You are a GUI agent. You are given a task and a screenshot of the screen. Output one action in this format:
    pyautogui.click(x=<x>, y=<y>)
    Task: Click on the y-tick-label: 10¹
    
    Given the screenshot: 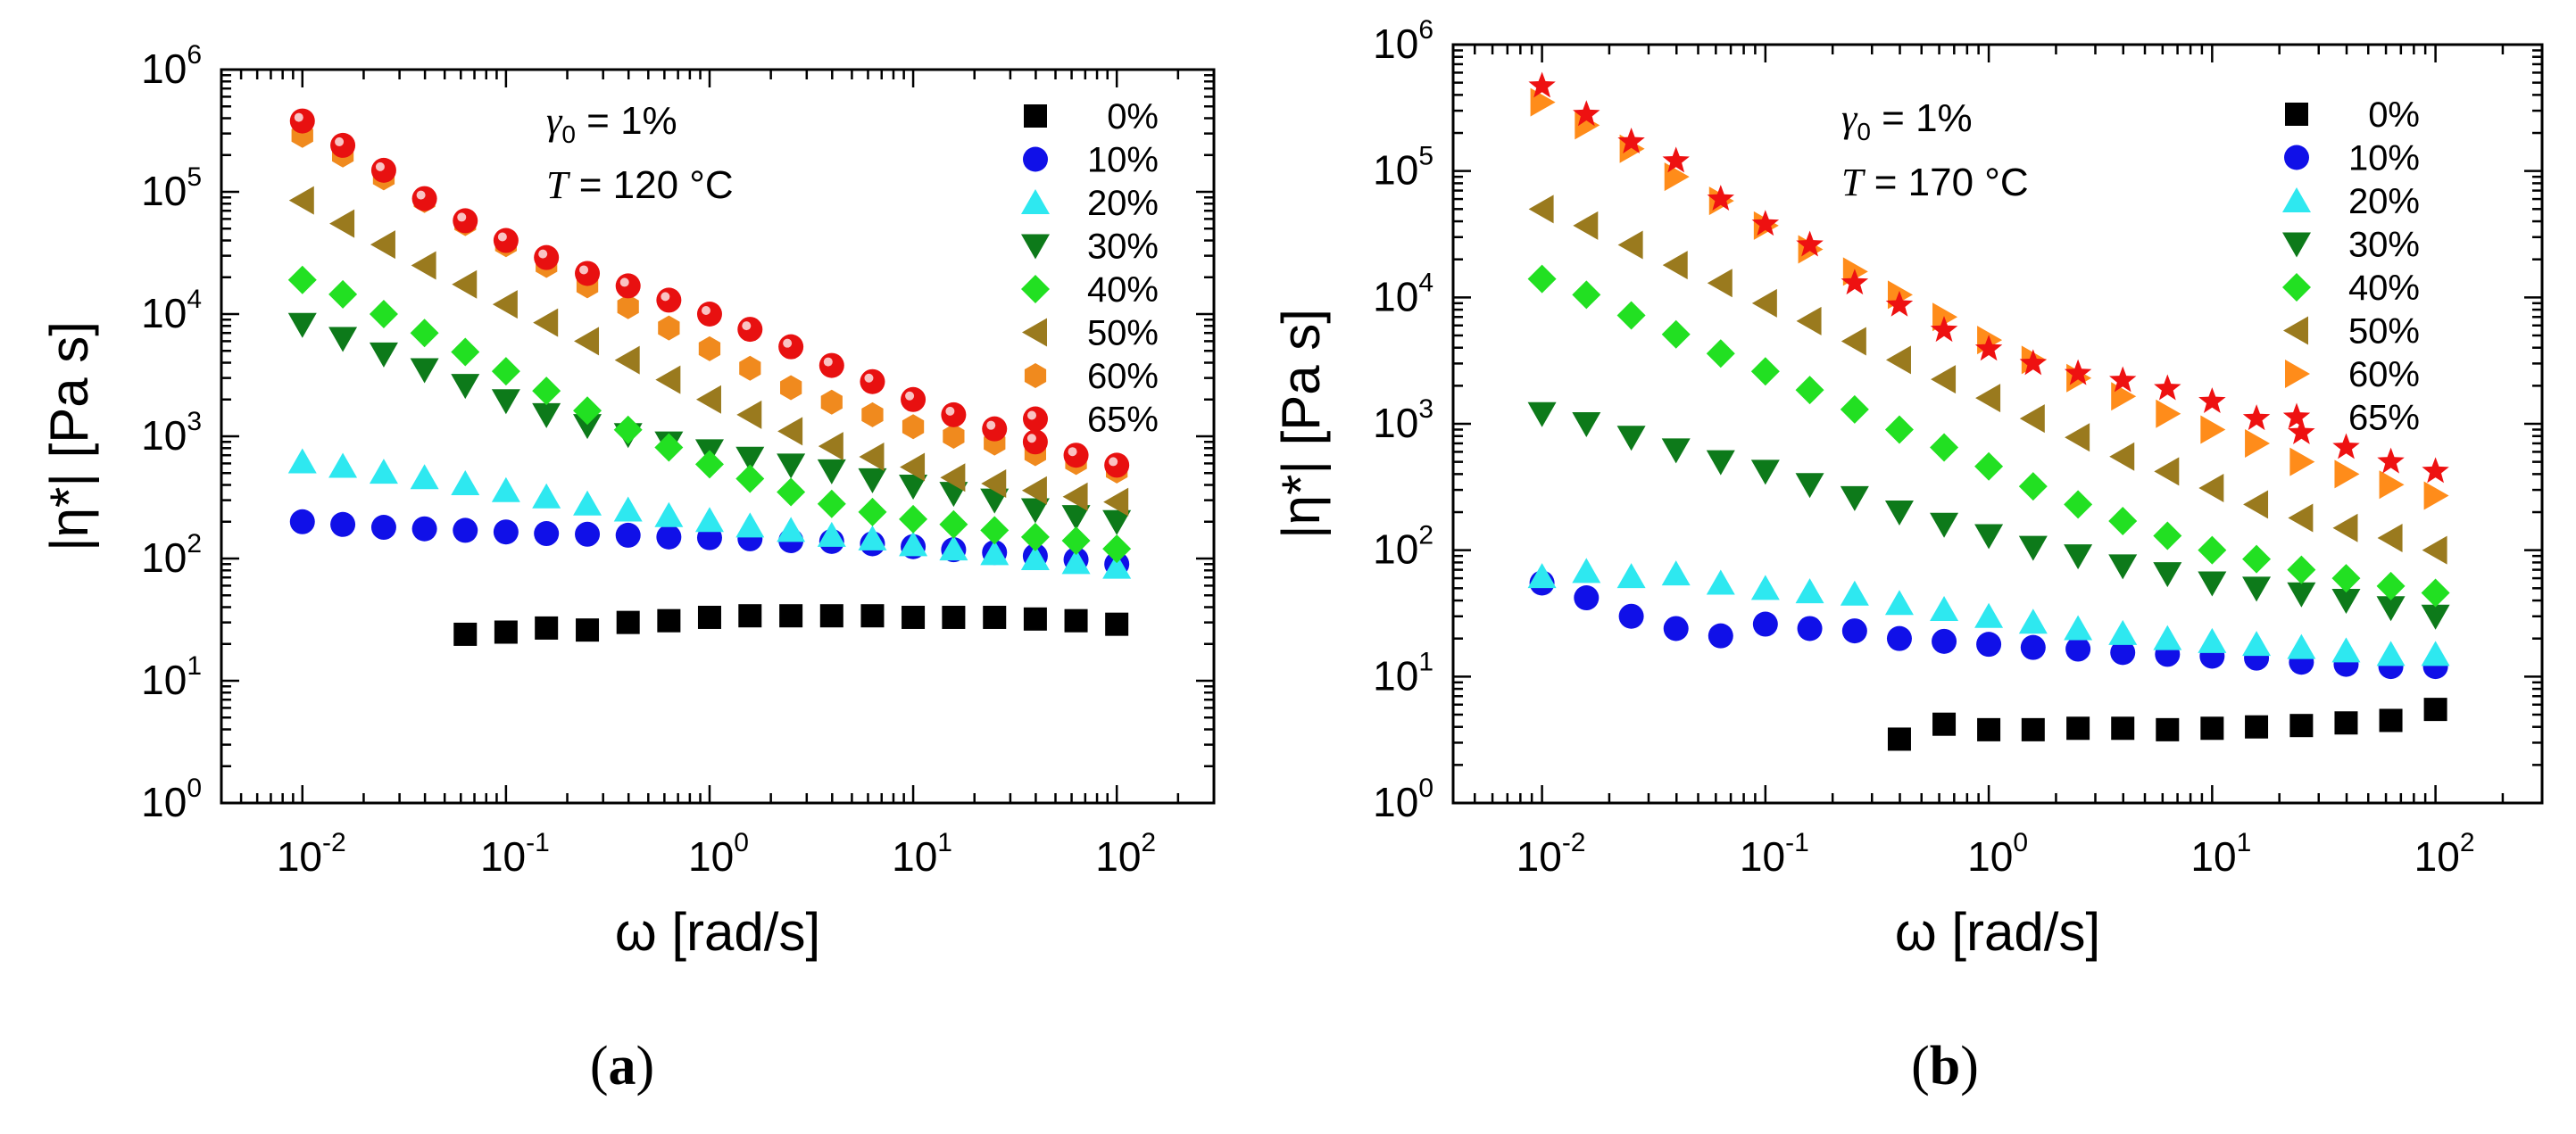 What is the action you would take?
    pyautogui.click(x=1403, y=673)
    